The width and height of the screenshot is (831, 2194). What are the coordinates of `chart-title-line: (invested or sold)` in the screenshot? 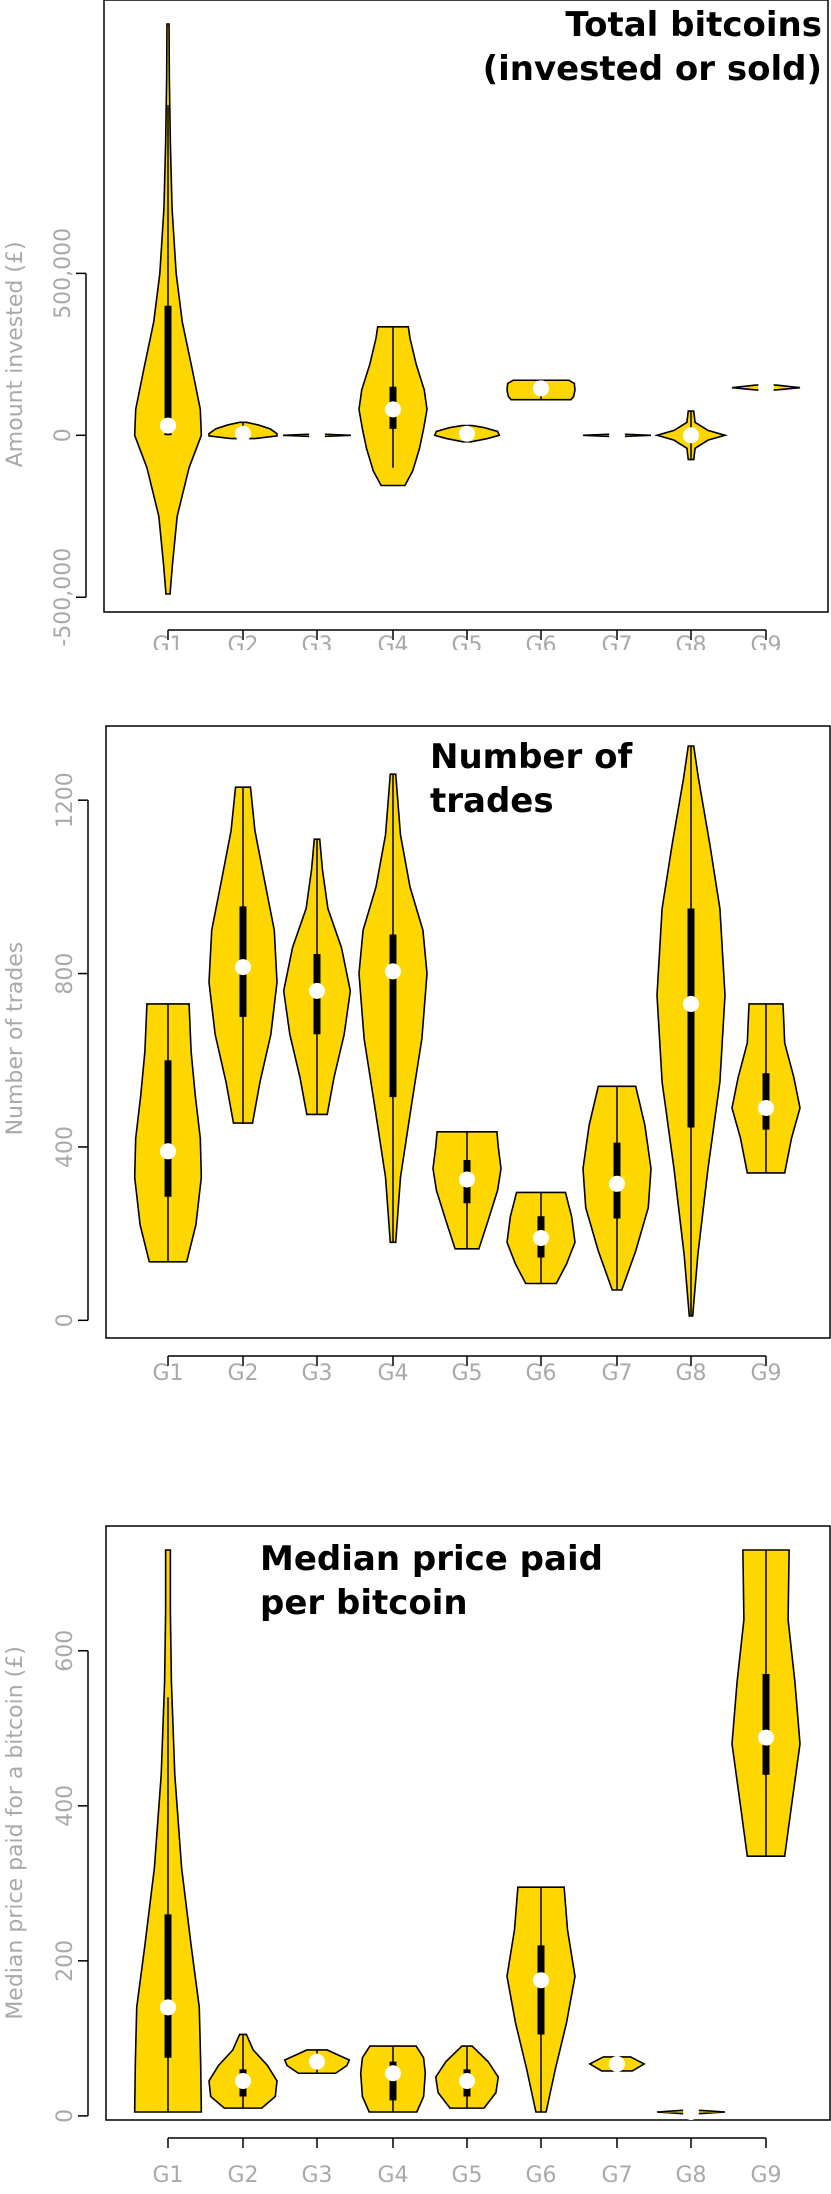 It's located at (652, 69).